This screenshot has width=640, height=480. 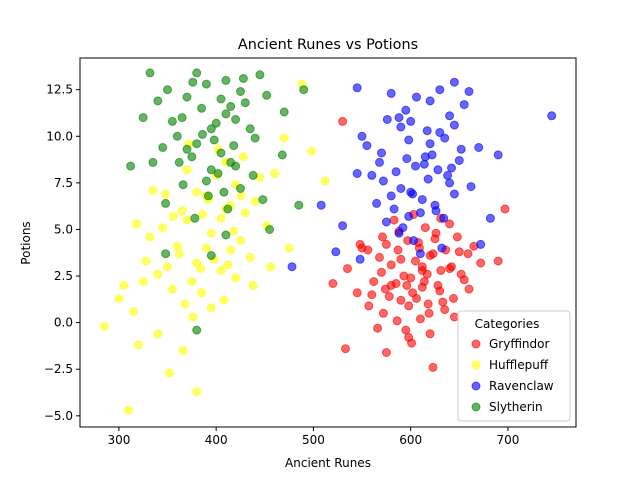 What do you see at coordinates (63, 229) in the screenshot?
I see `y-tick-label: 5.0` at bounding box center [63, 229].